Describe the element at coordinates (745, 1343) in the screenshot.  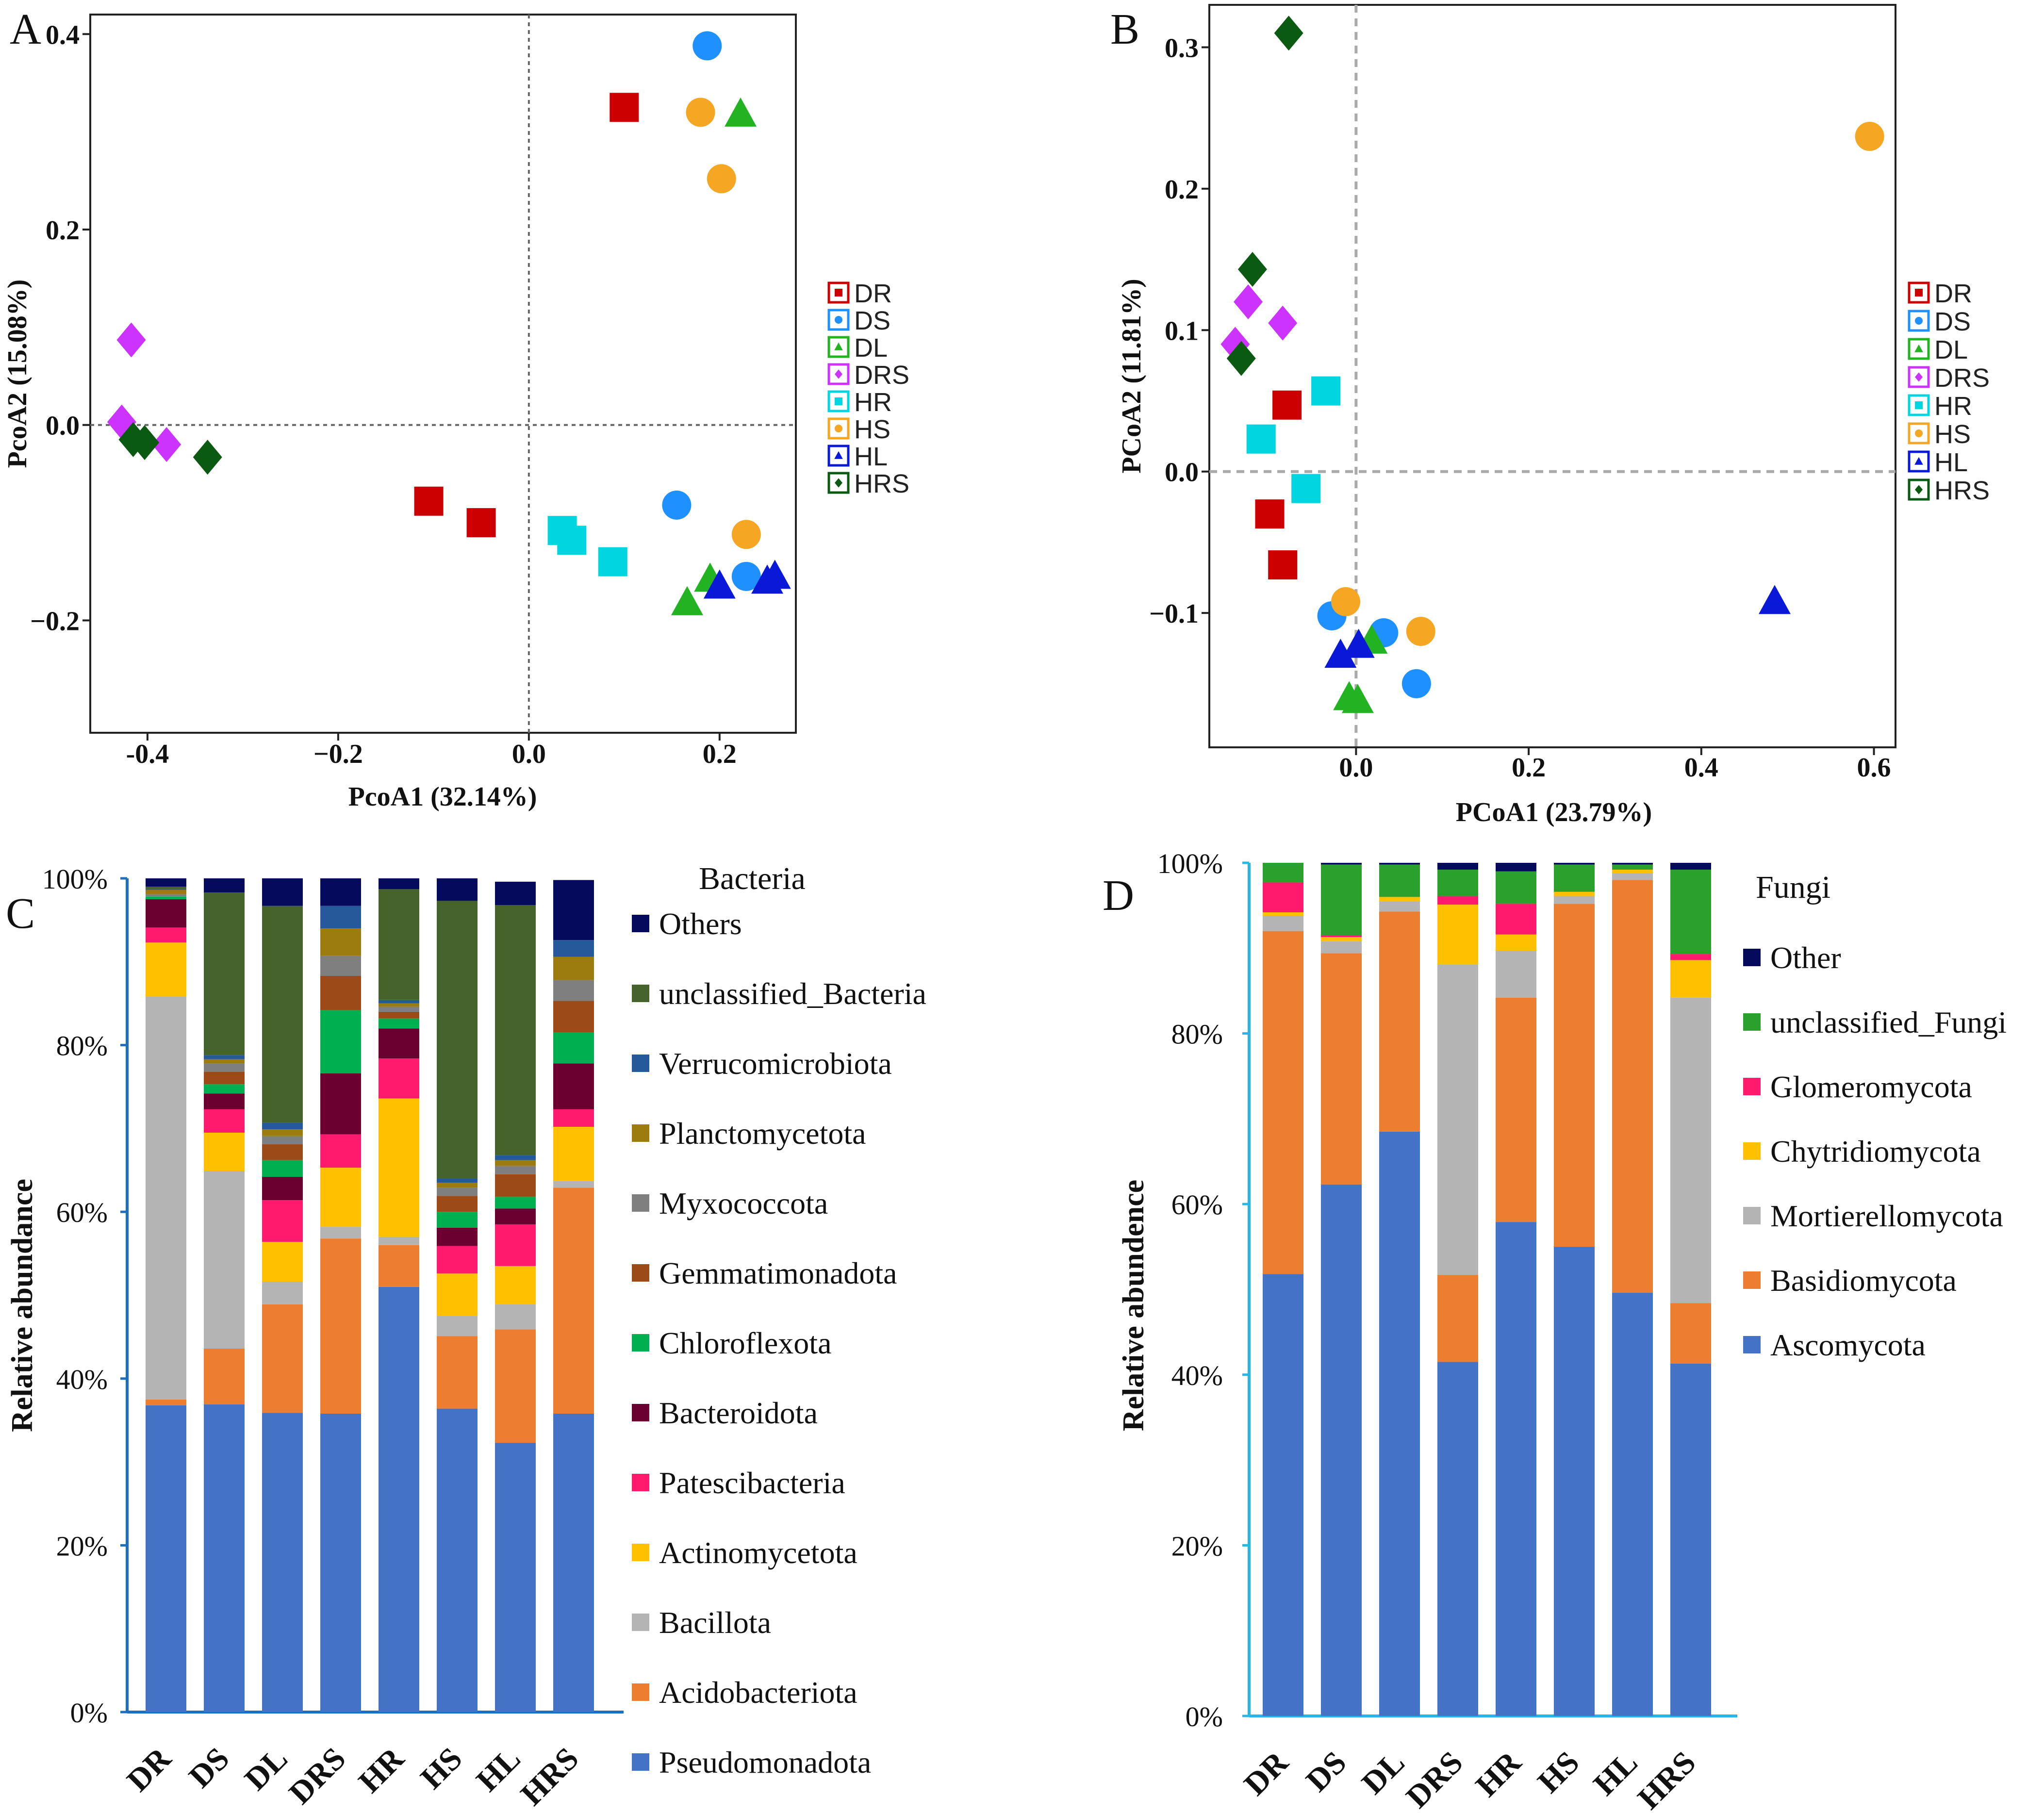
I see `legend-label-chloroflexota: Chloroflexota` at that location.